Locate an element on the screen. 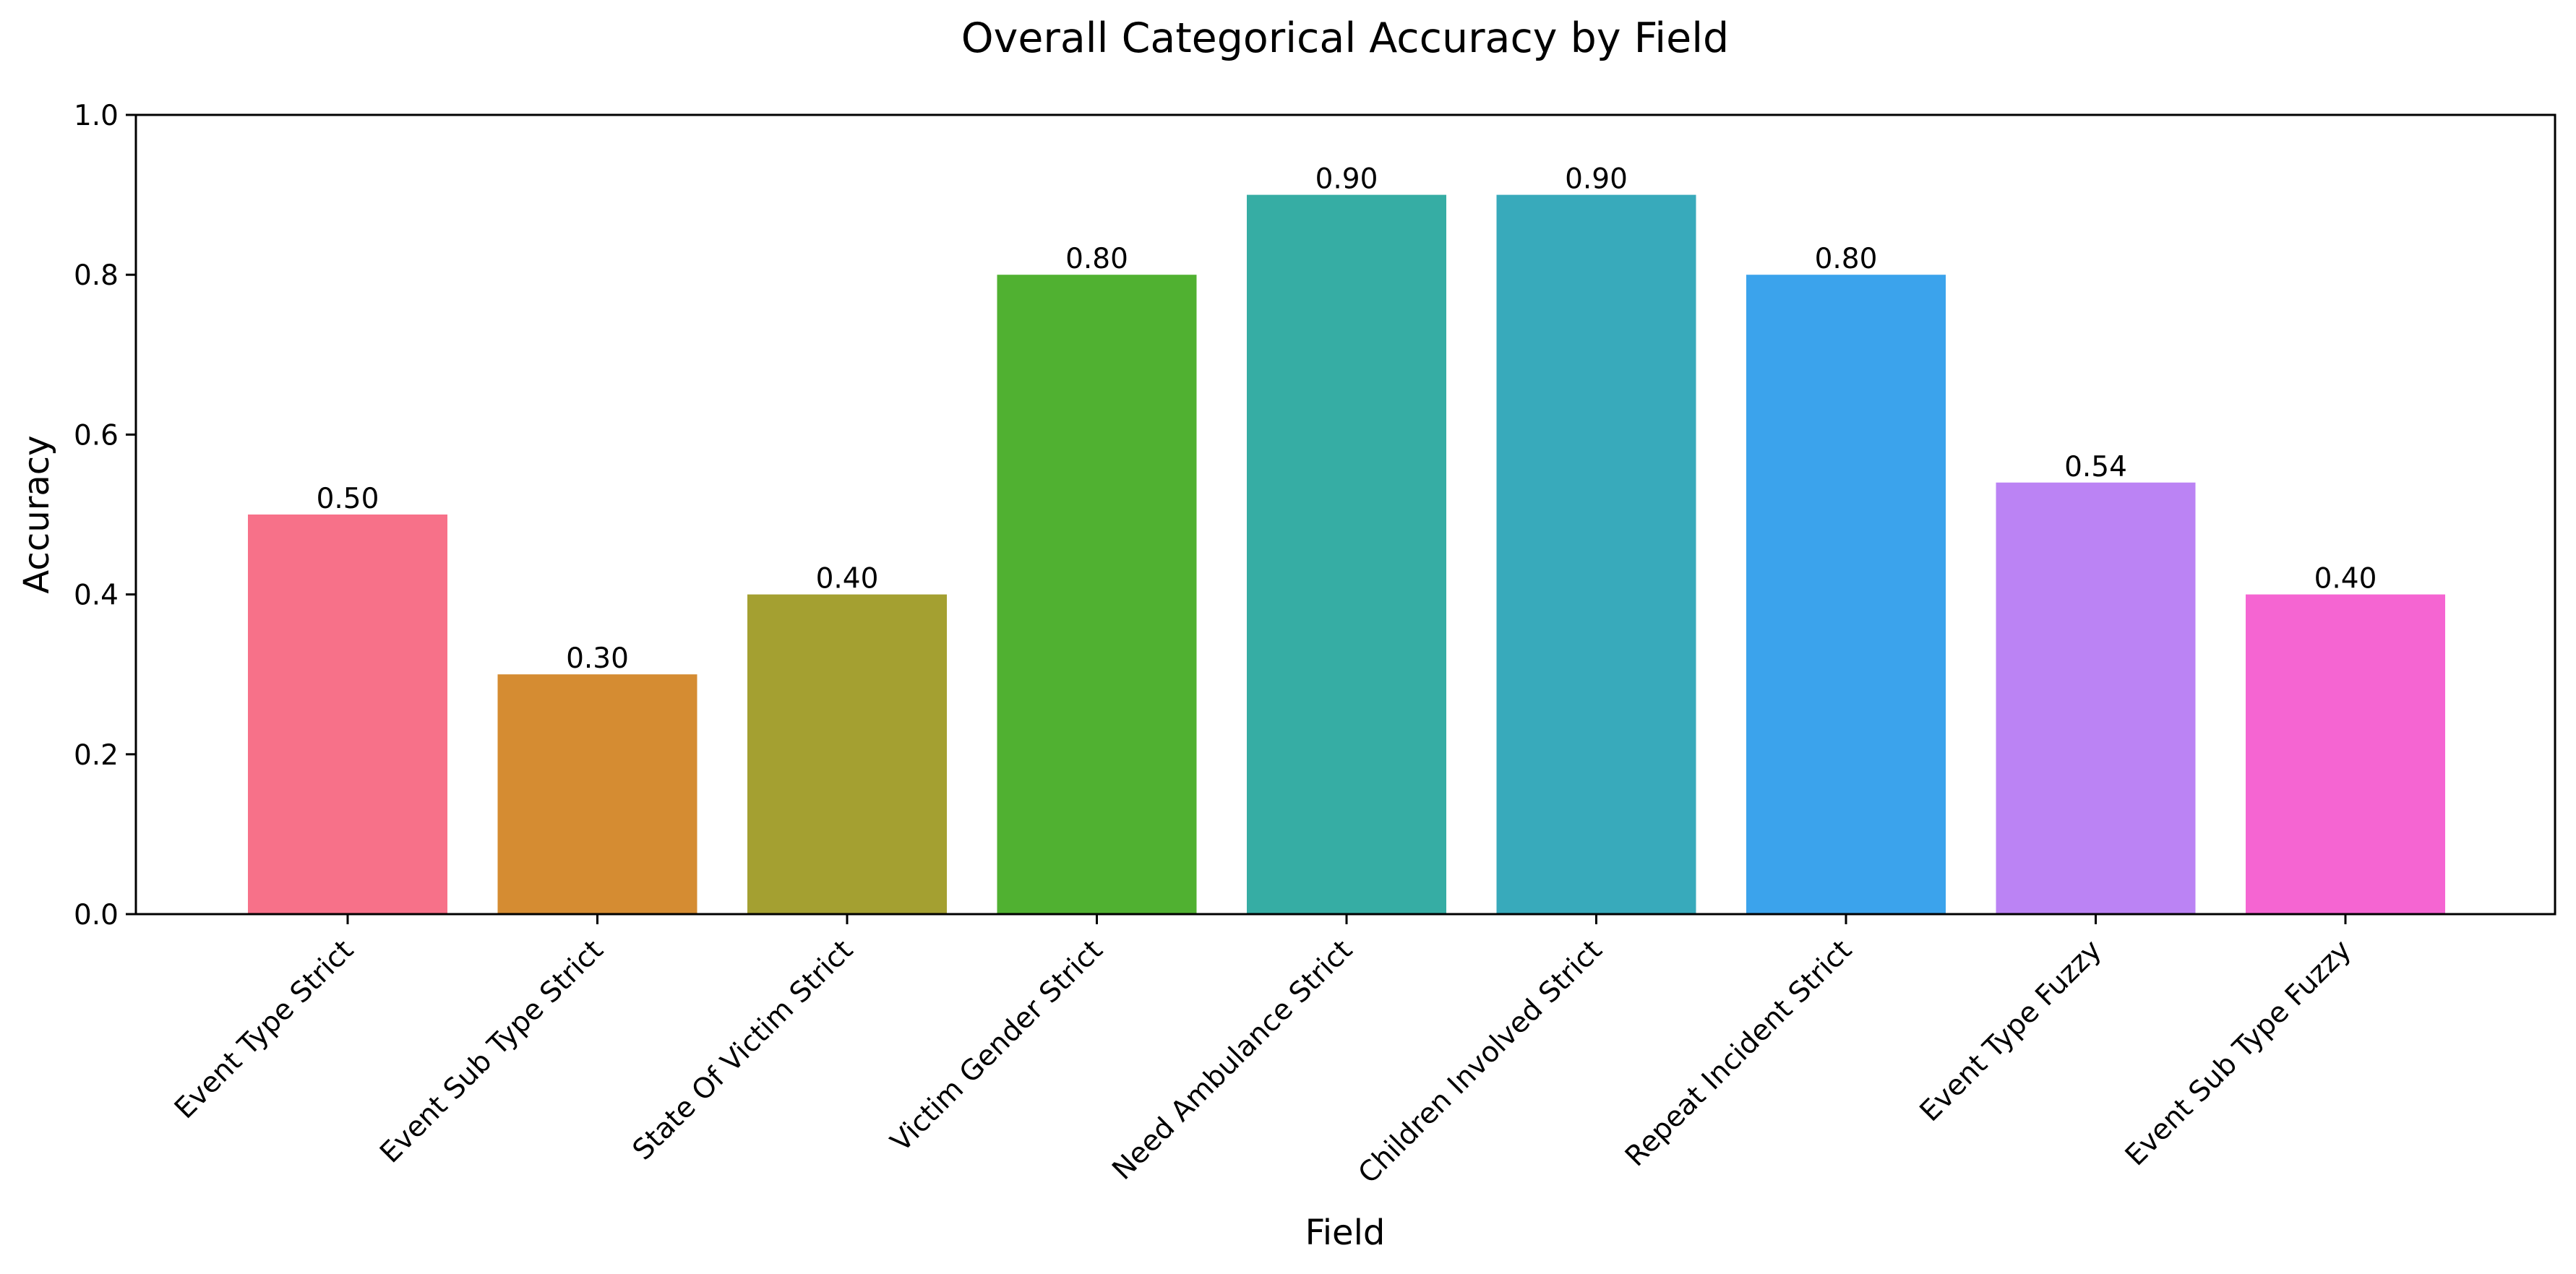 The image size is (2576, 1274). bar-value-label: 0.50 is located at coordinates (348, 499).